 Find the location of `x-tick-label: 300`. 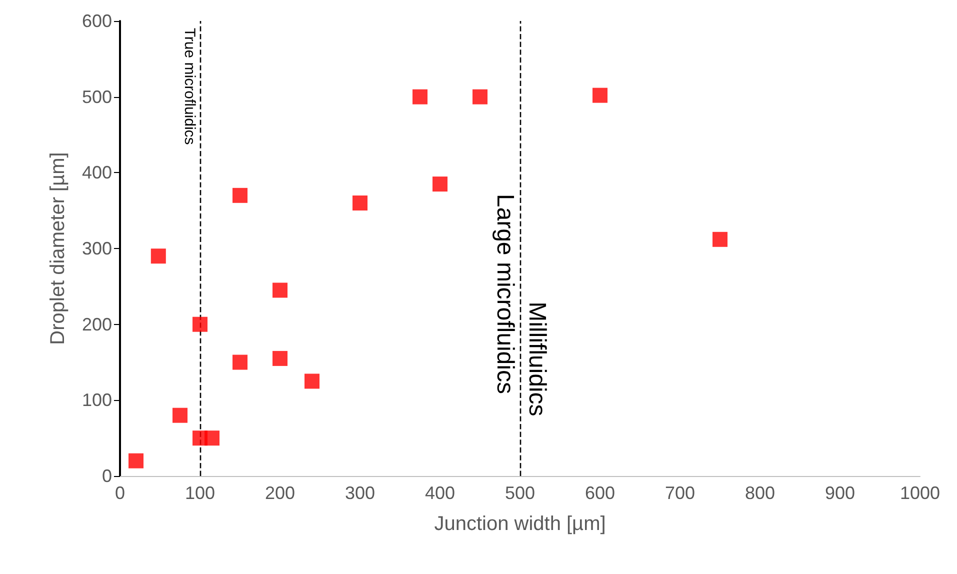

x-tick-label: 300 is located at coordinates (360, 493).